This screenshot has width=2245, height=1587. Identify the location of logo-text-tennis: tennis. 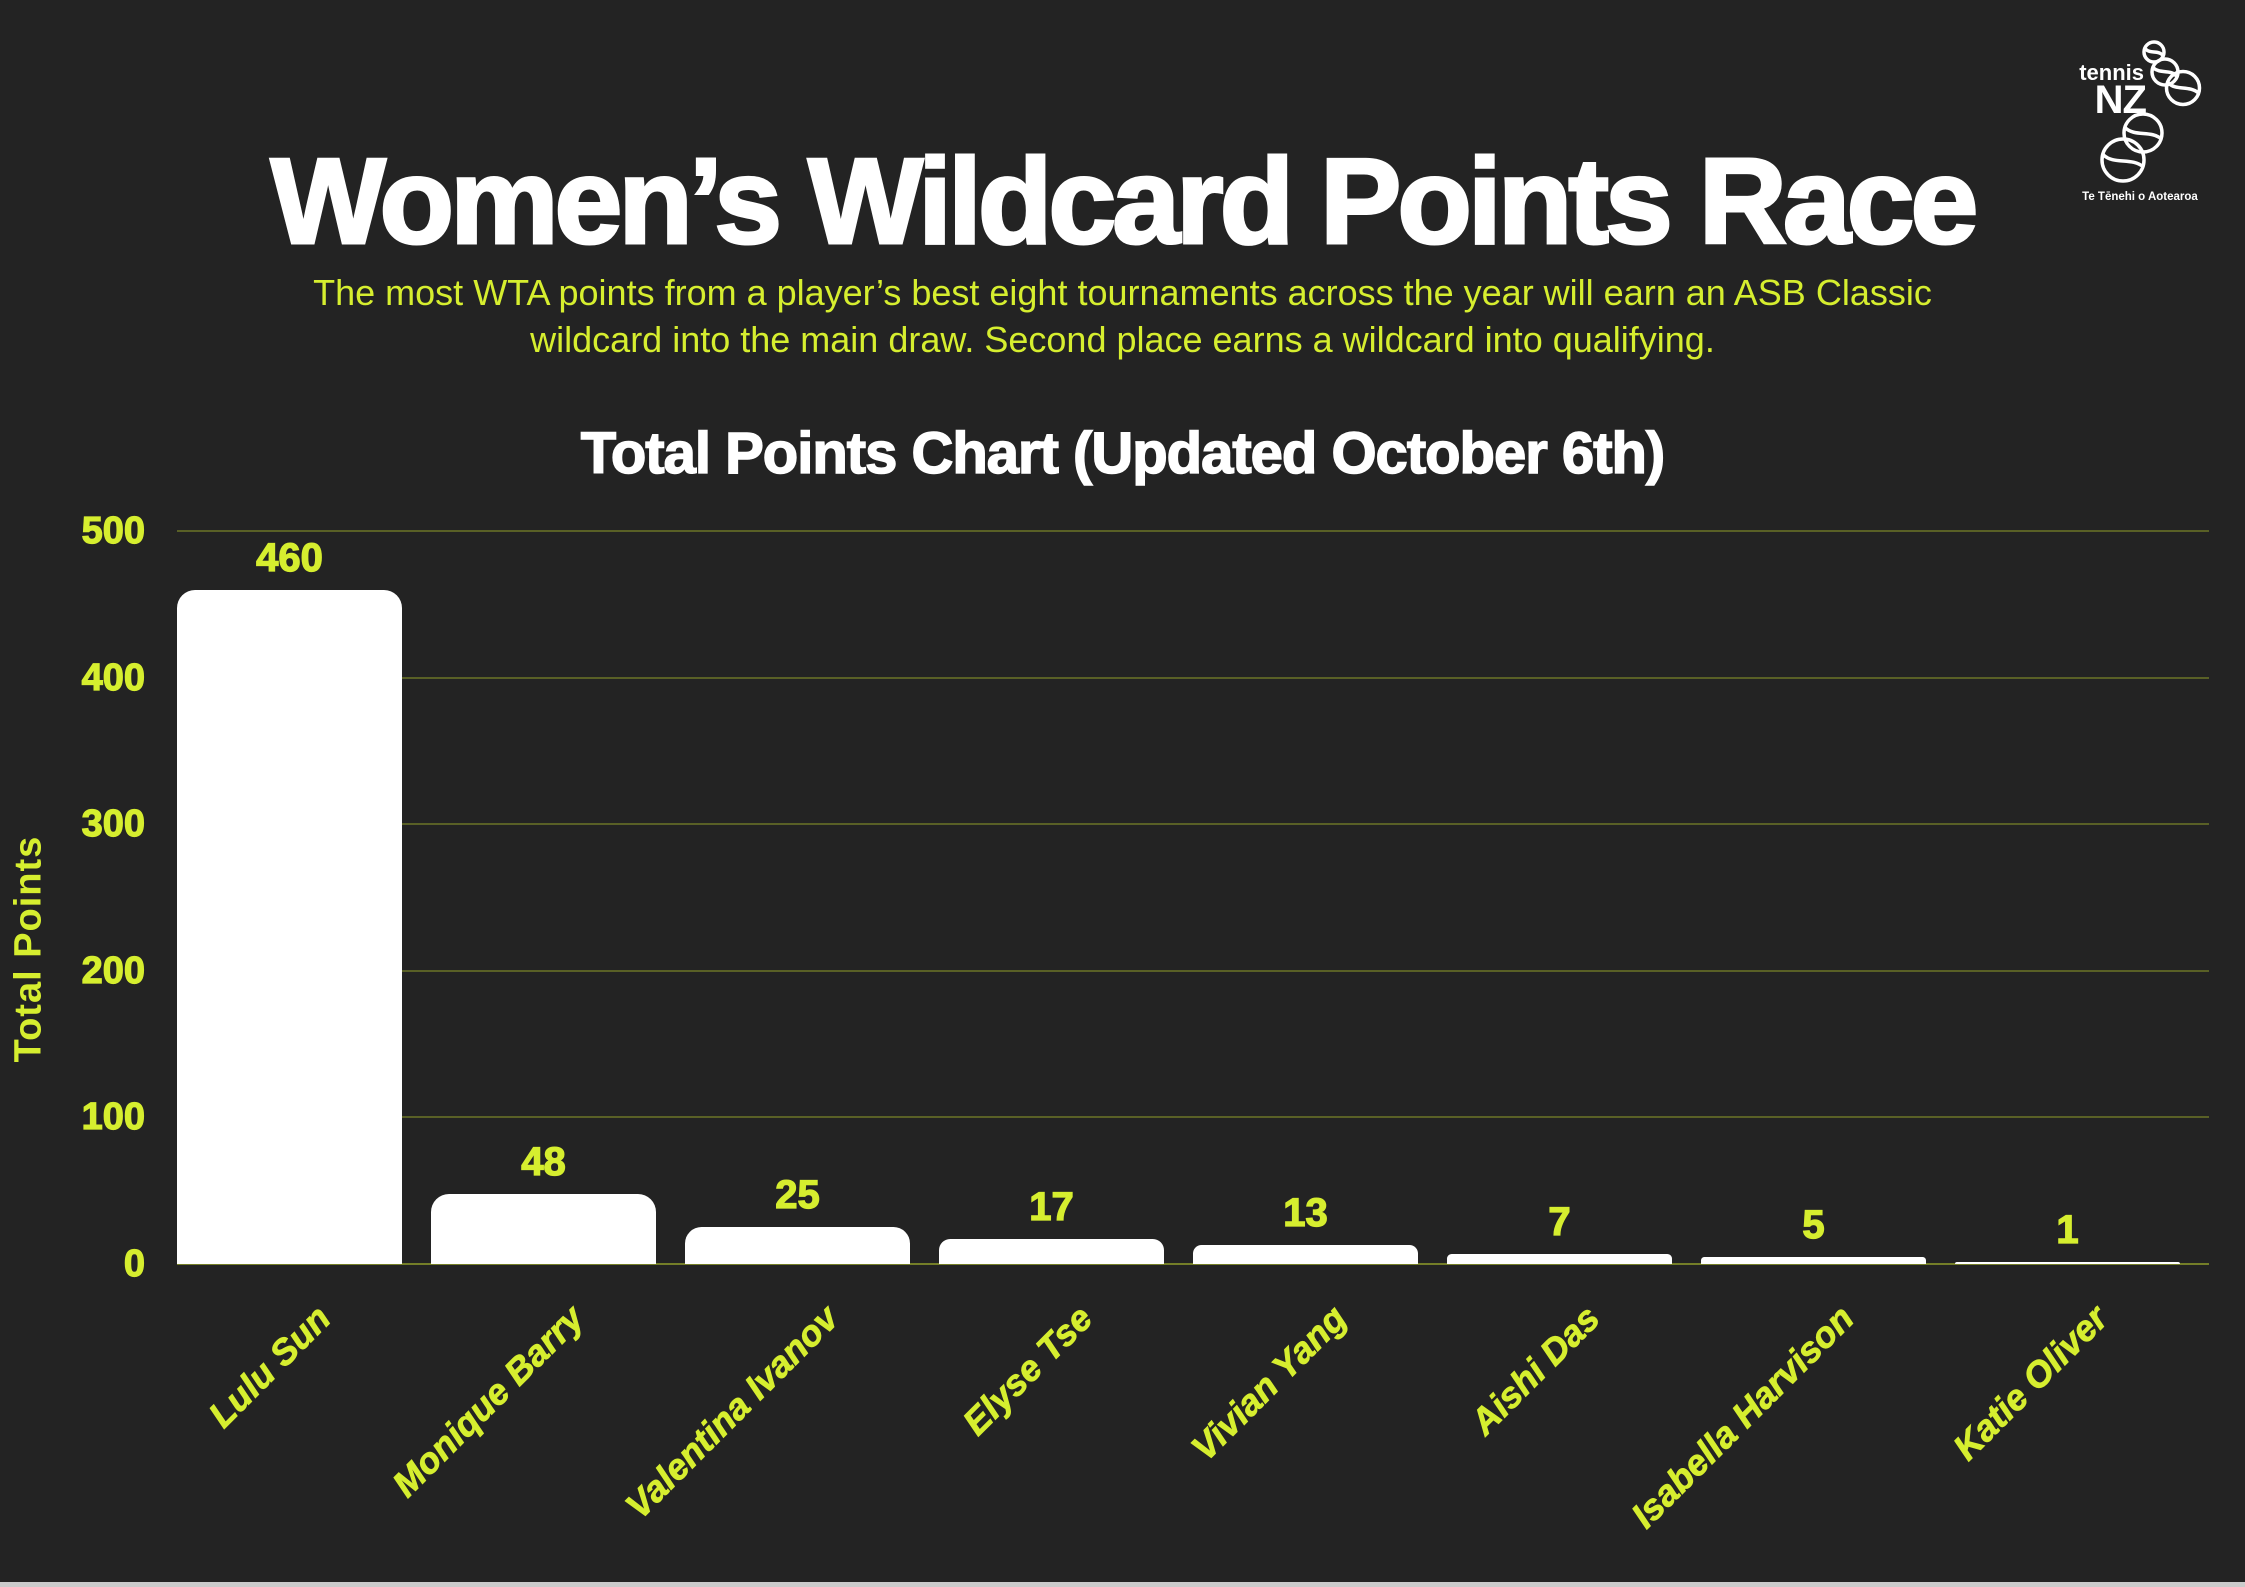
(2111, 72).